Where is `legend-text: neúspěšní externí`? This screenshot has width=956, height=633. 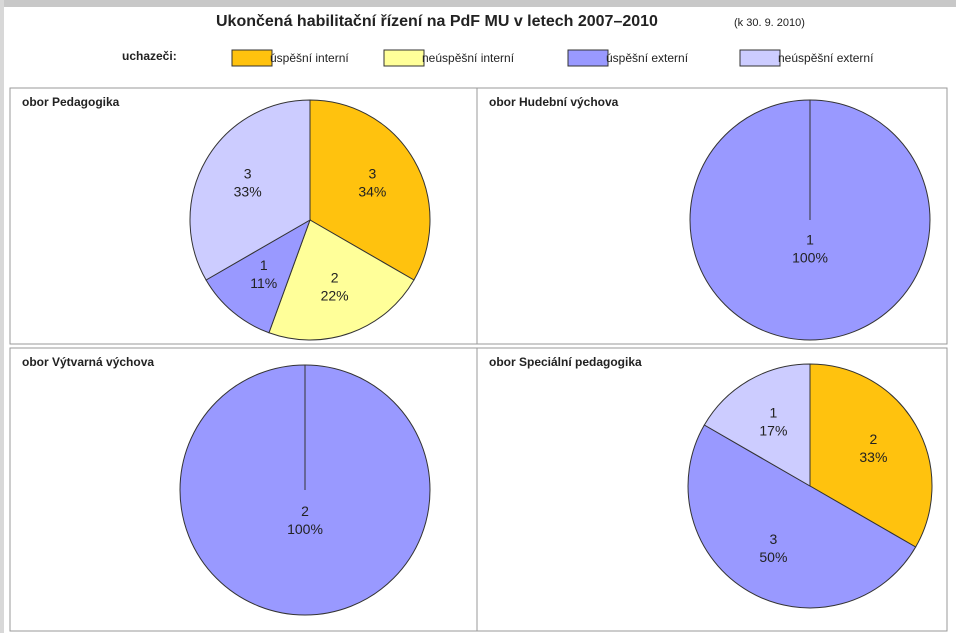
legend-text: neúspěšní externí is located at coordinates (826, 58).